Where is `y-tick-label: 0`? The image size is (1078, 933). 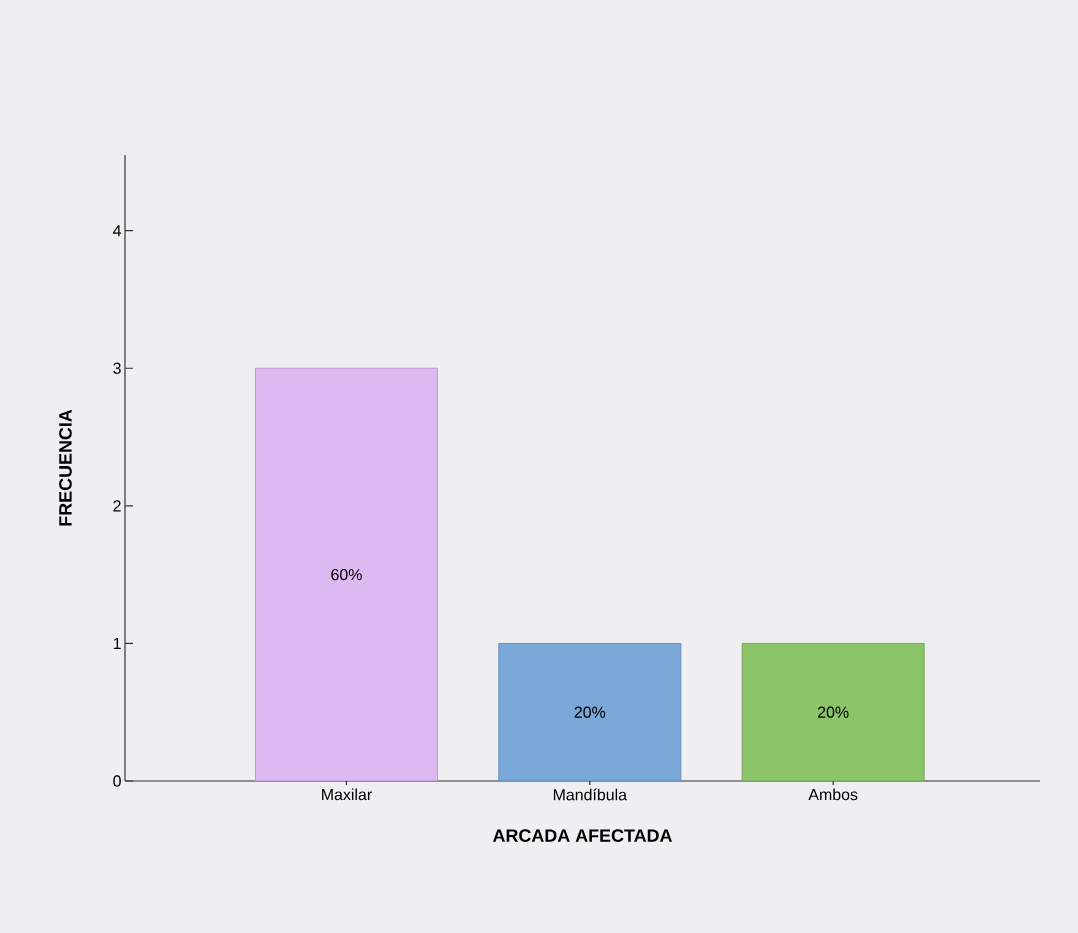 y-tick-label: 0 is located at coordinates (117, 781).